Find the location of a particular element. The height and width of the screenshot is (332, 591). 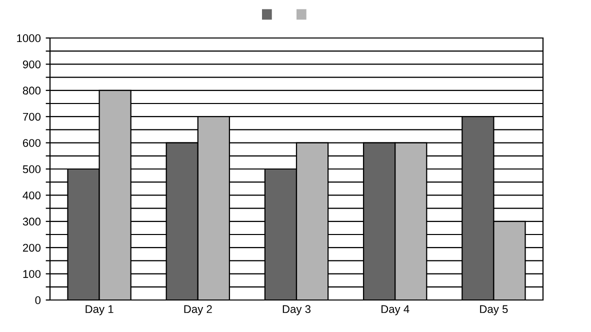

x-tick-label: Day 4 is located at coordinates (396, 310).